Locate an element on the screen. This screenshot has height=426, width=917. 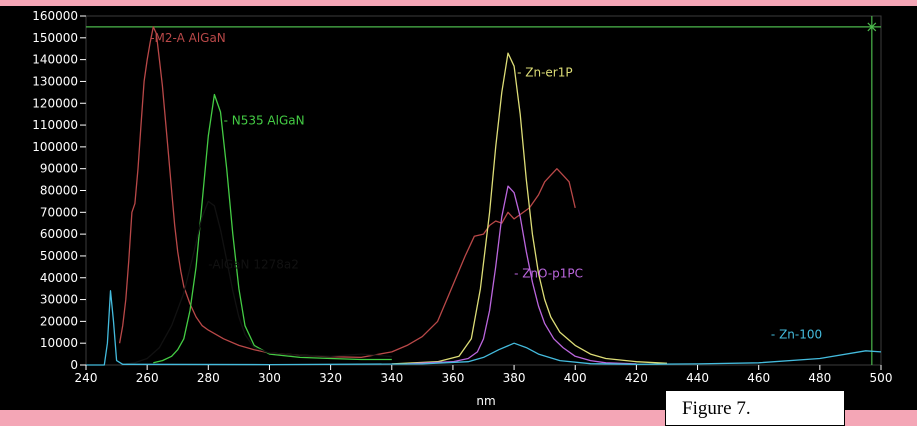
cursor-marker is located at coordinates (872, 27).